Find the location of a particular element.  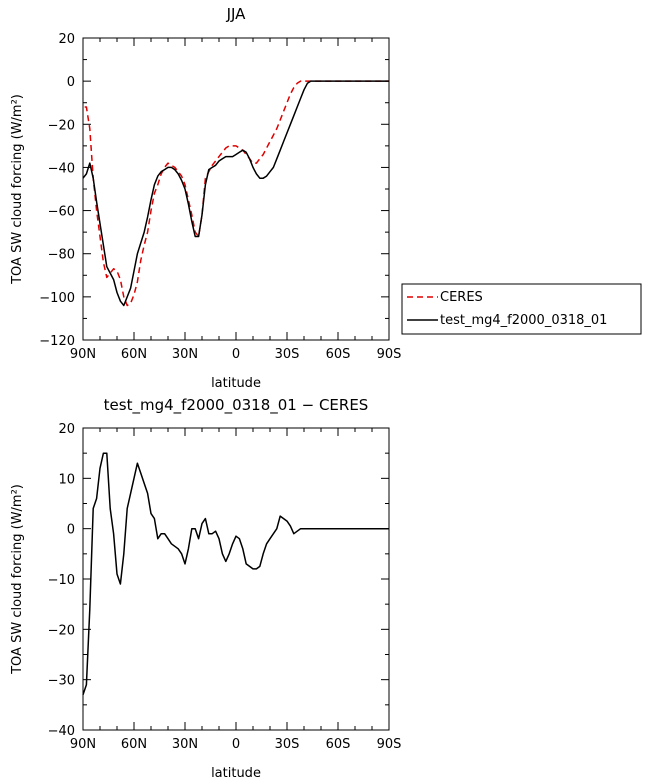

bottom-chart-title: test_mg4_f2000_0318_01 − CERES is located at coordinates (236, 405).